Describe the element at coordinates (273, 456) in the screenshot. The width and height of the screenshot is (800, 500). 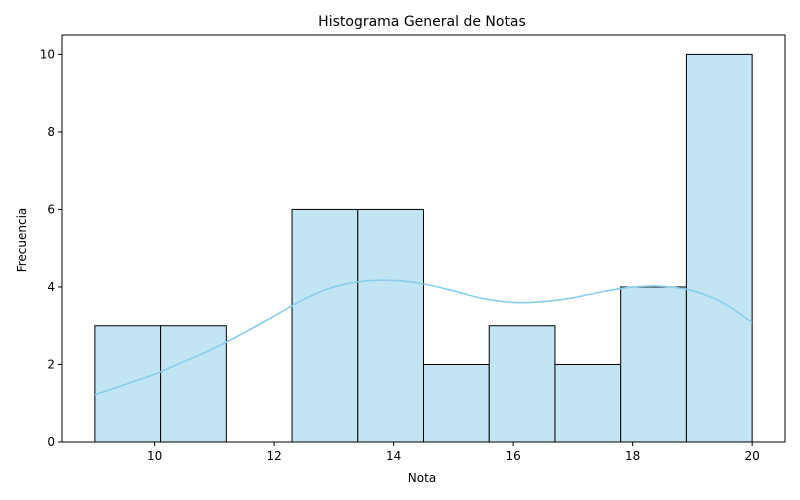
I see `x-tick-label: 12` at that location.